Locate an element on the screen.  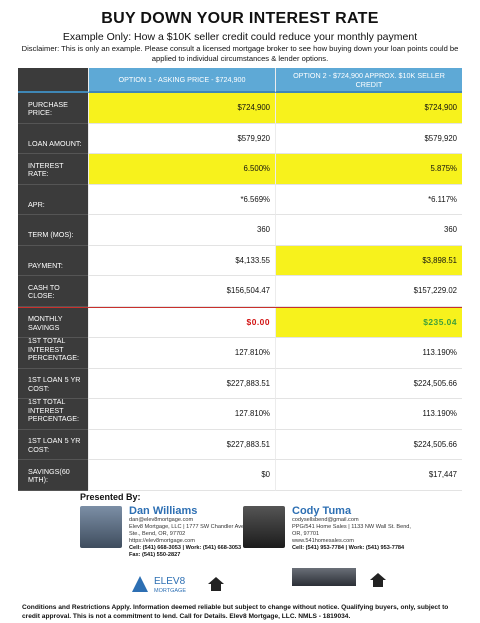
logo-text: ELEV8 is located at coordinates (170, 581).